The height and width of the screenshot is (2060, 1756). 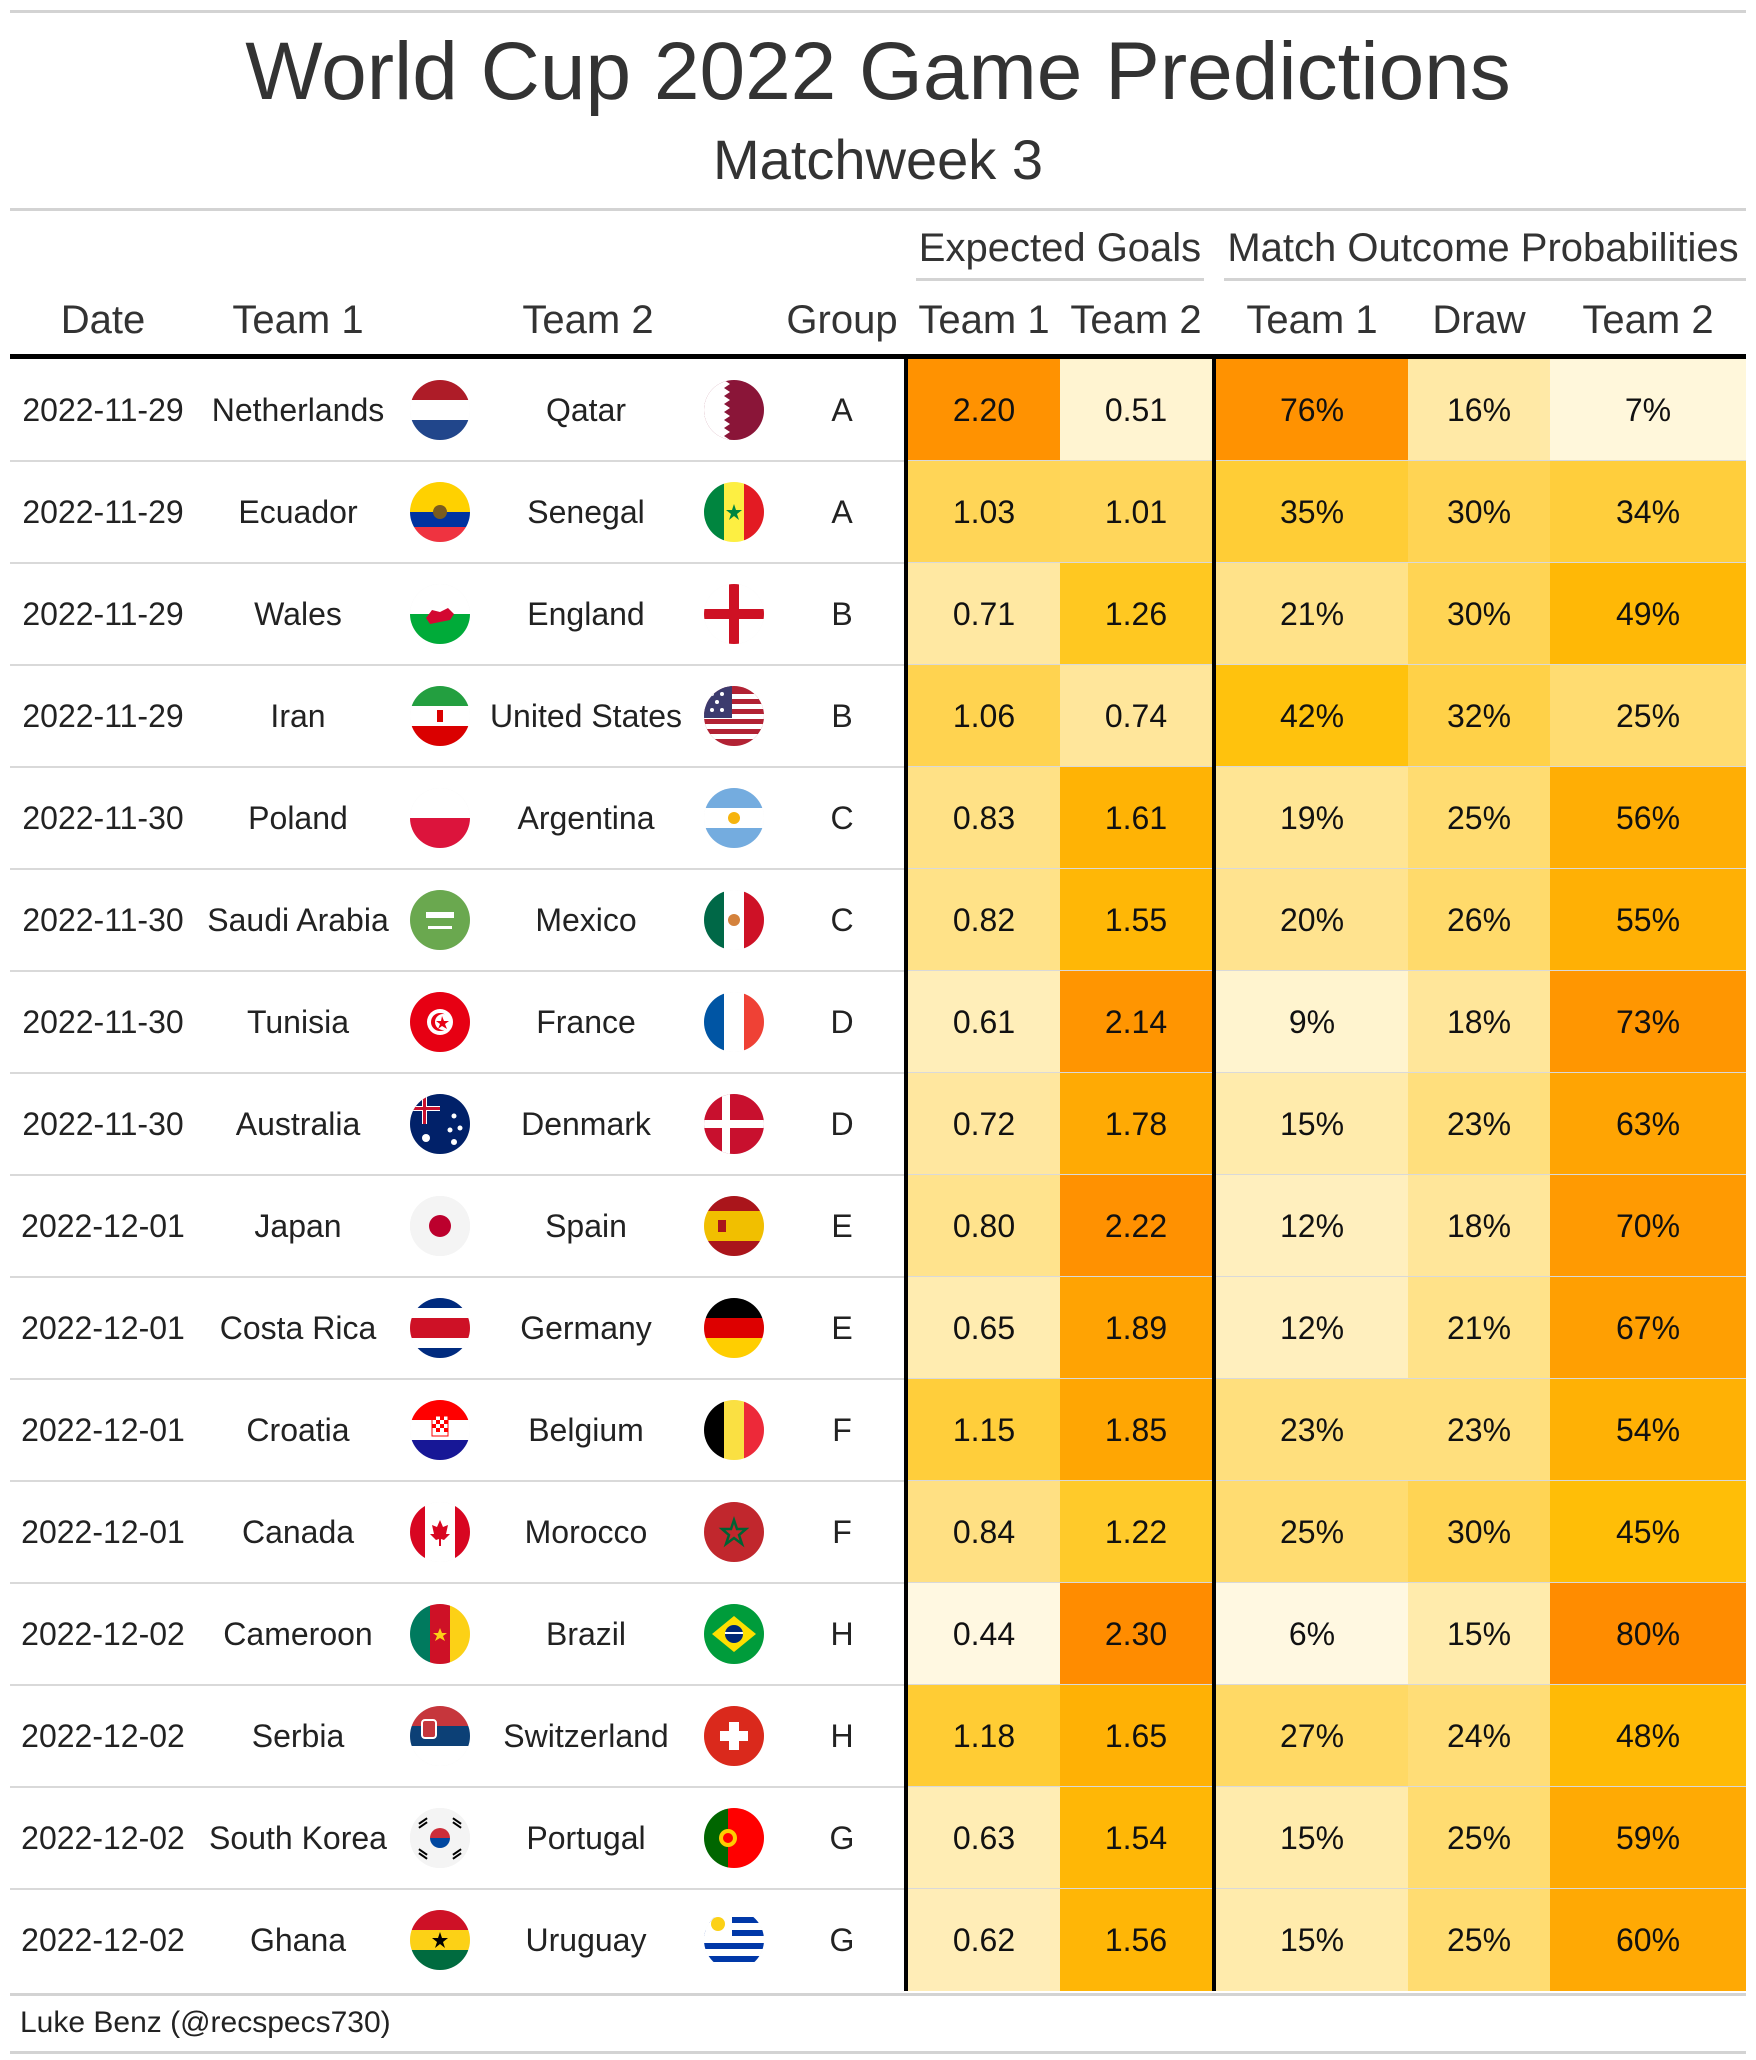 I want to click on team2-cell: Switzerland, so click(x=586, y=1736).